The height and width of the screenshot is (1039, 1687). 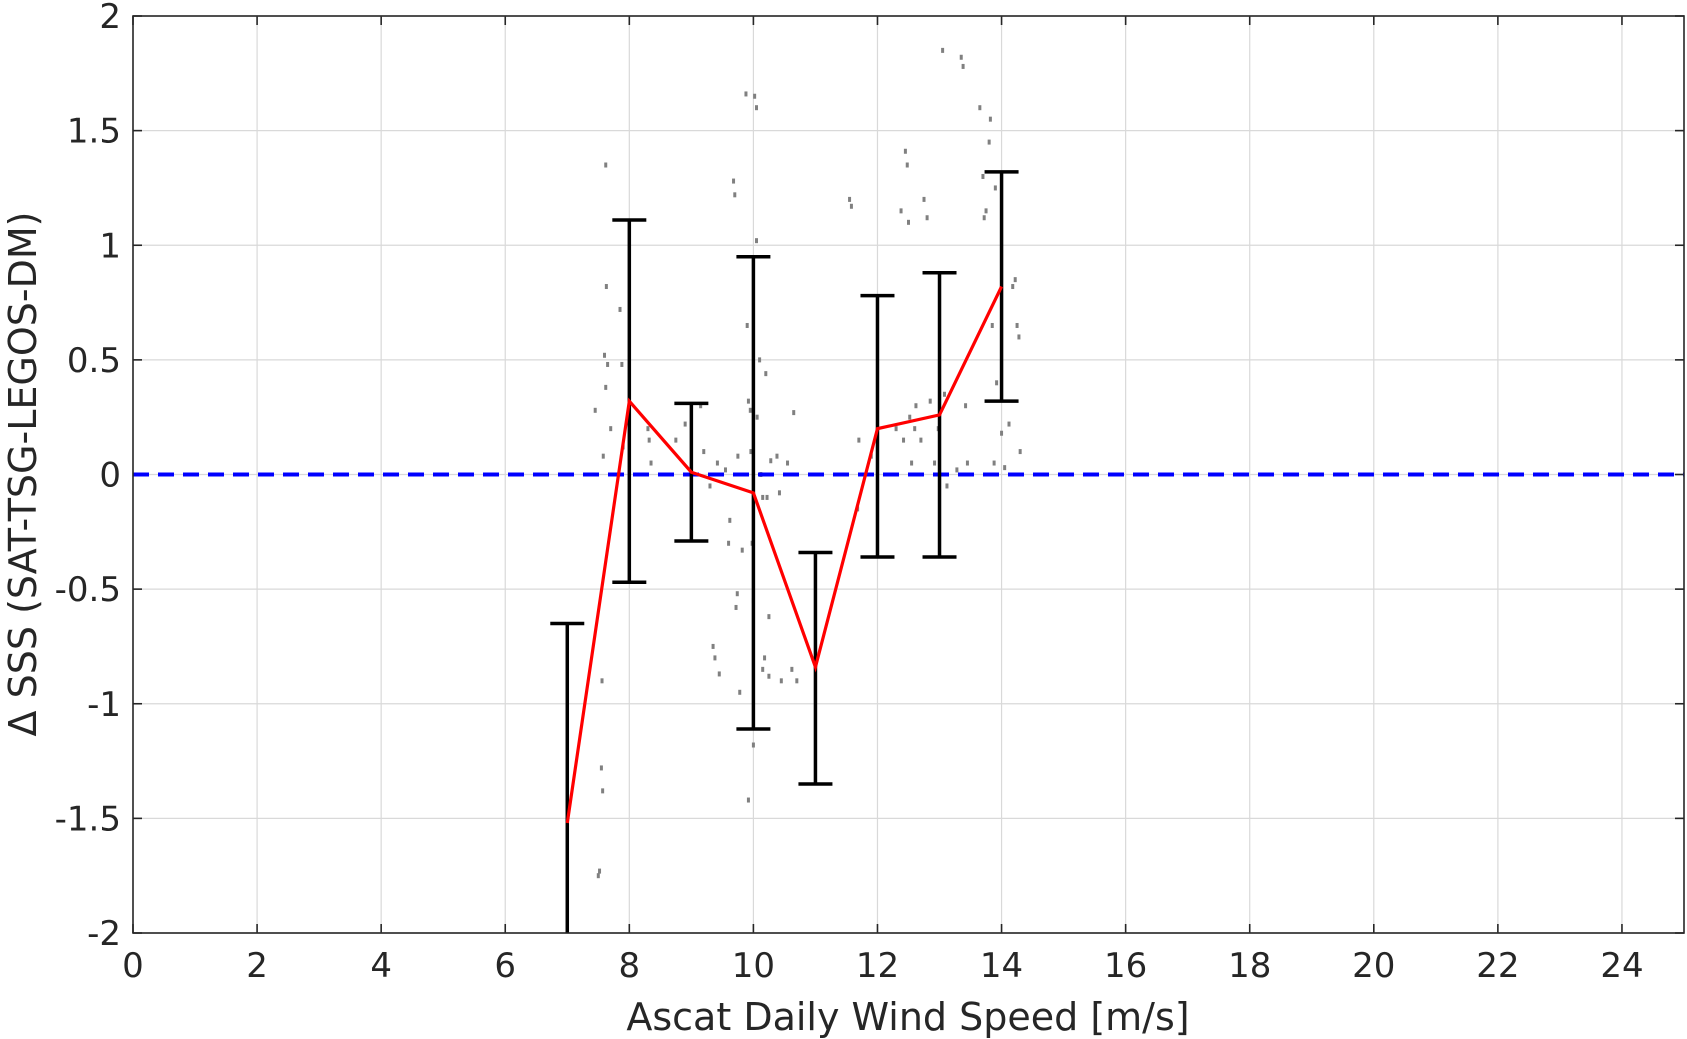 What do you see at coordinates (110, 18) in the screenshot?
I see `y-tick-label: 2` at bounding box center [110, 18].